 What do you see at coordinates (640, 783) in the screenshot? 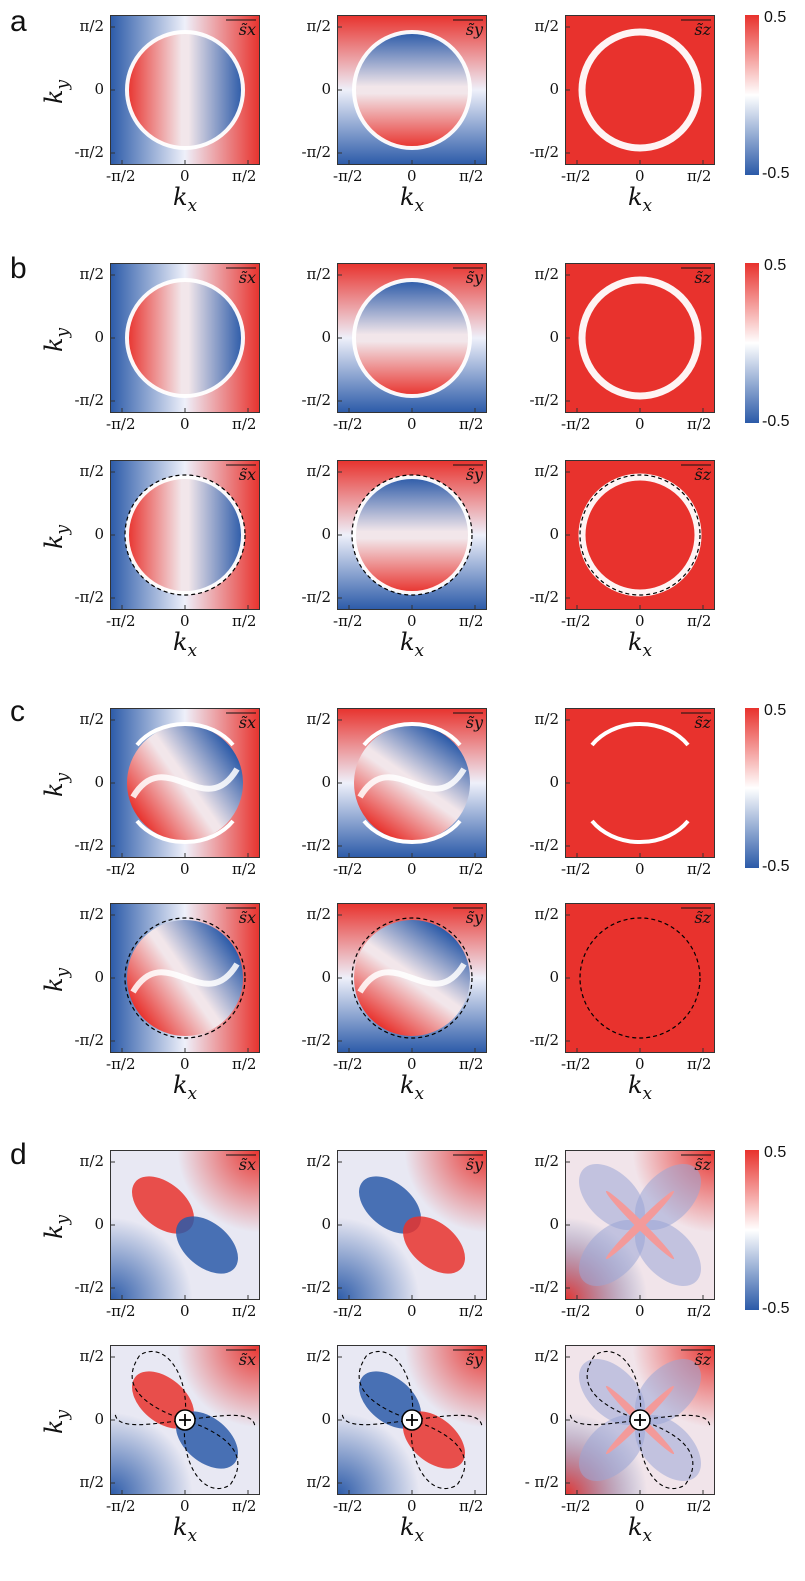
I see `heatmap-c-top-sz: s̃z` at bounding box center [640, 783].